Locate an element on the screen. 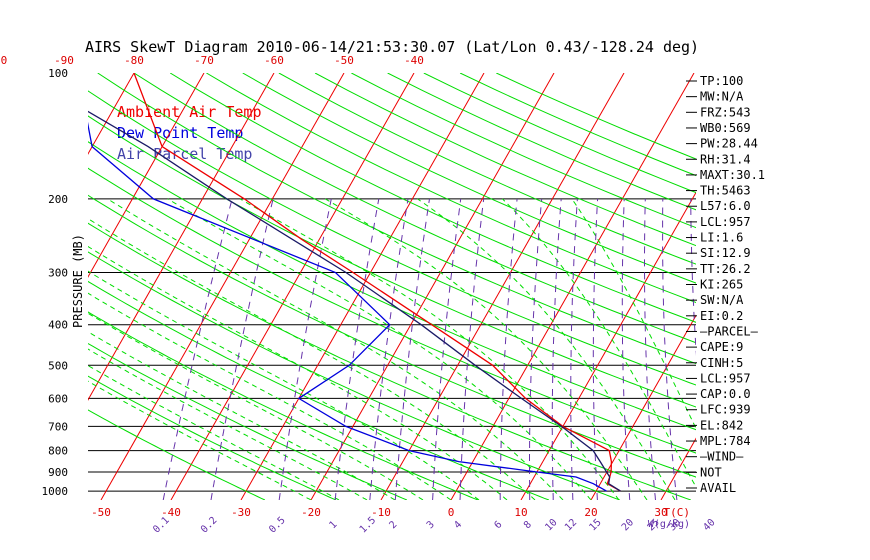 This screenshot has width=870, height=560. index-label: CINH:5 is located at coordinates (721, 363).